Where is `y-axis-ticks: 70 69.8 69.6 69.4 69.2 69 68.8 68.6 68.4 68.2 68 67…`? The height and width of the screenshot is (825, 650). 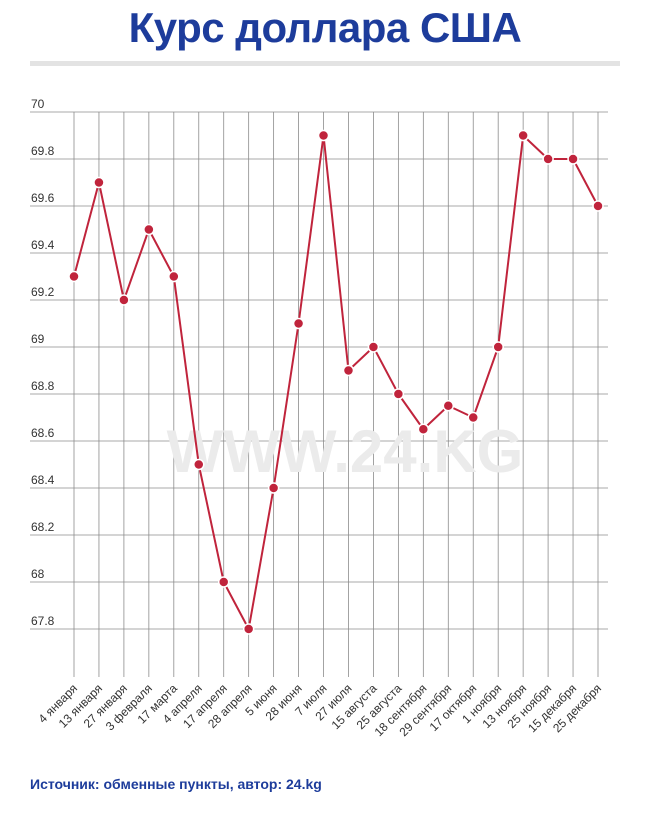 y-axis-ticks: 70 69.8 69.6 69.4 69.2 69 68.8 68.6 68.4 68.2 68 67… is located at coordinates (43, 362).